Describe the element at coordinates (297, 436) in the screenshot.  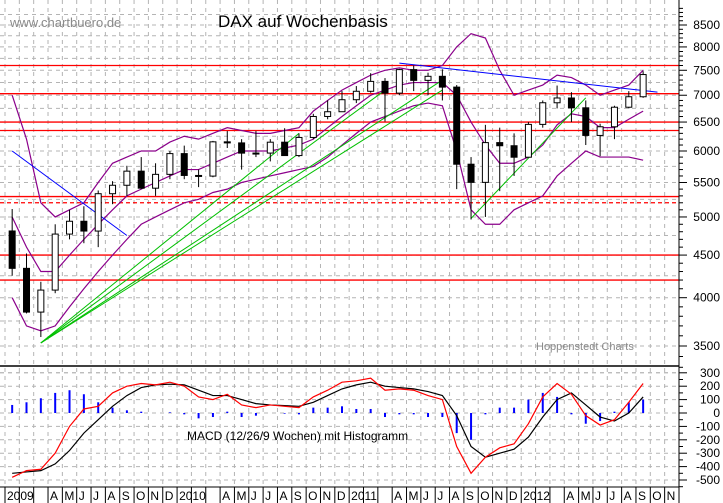
I see `macd-label: MACD (12/26/9 Wochen) mit Histogramm` at that location.